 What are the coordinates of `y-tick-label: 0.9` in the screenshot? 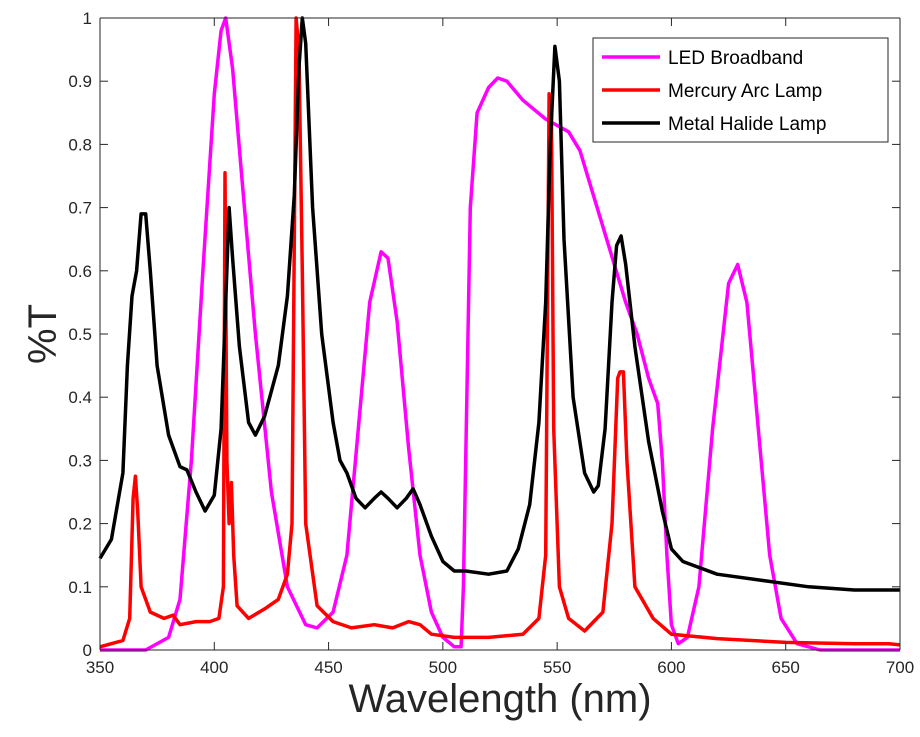 It's located at (80, 81).